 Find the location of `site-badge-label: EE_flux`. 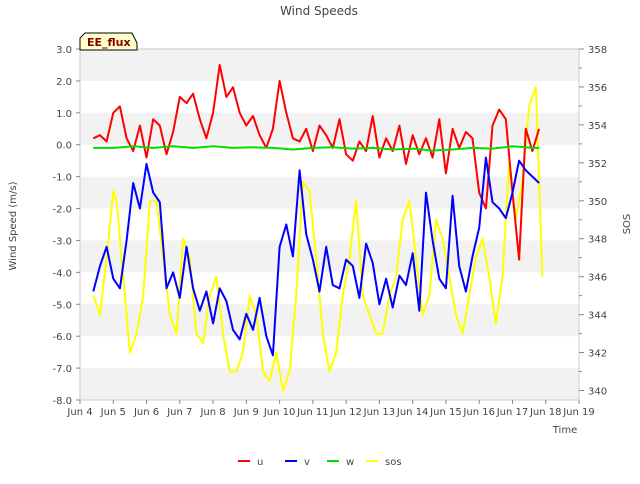

site-badge-label: EE_flux is located at coordinates (109, 42).